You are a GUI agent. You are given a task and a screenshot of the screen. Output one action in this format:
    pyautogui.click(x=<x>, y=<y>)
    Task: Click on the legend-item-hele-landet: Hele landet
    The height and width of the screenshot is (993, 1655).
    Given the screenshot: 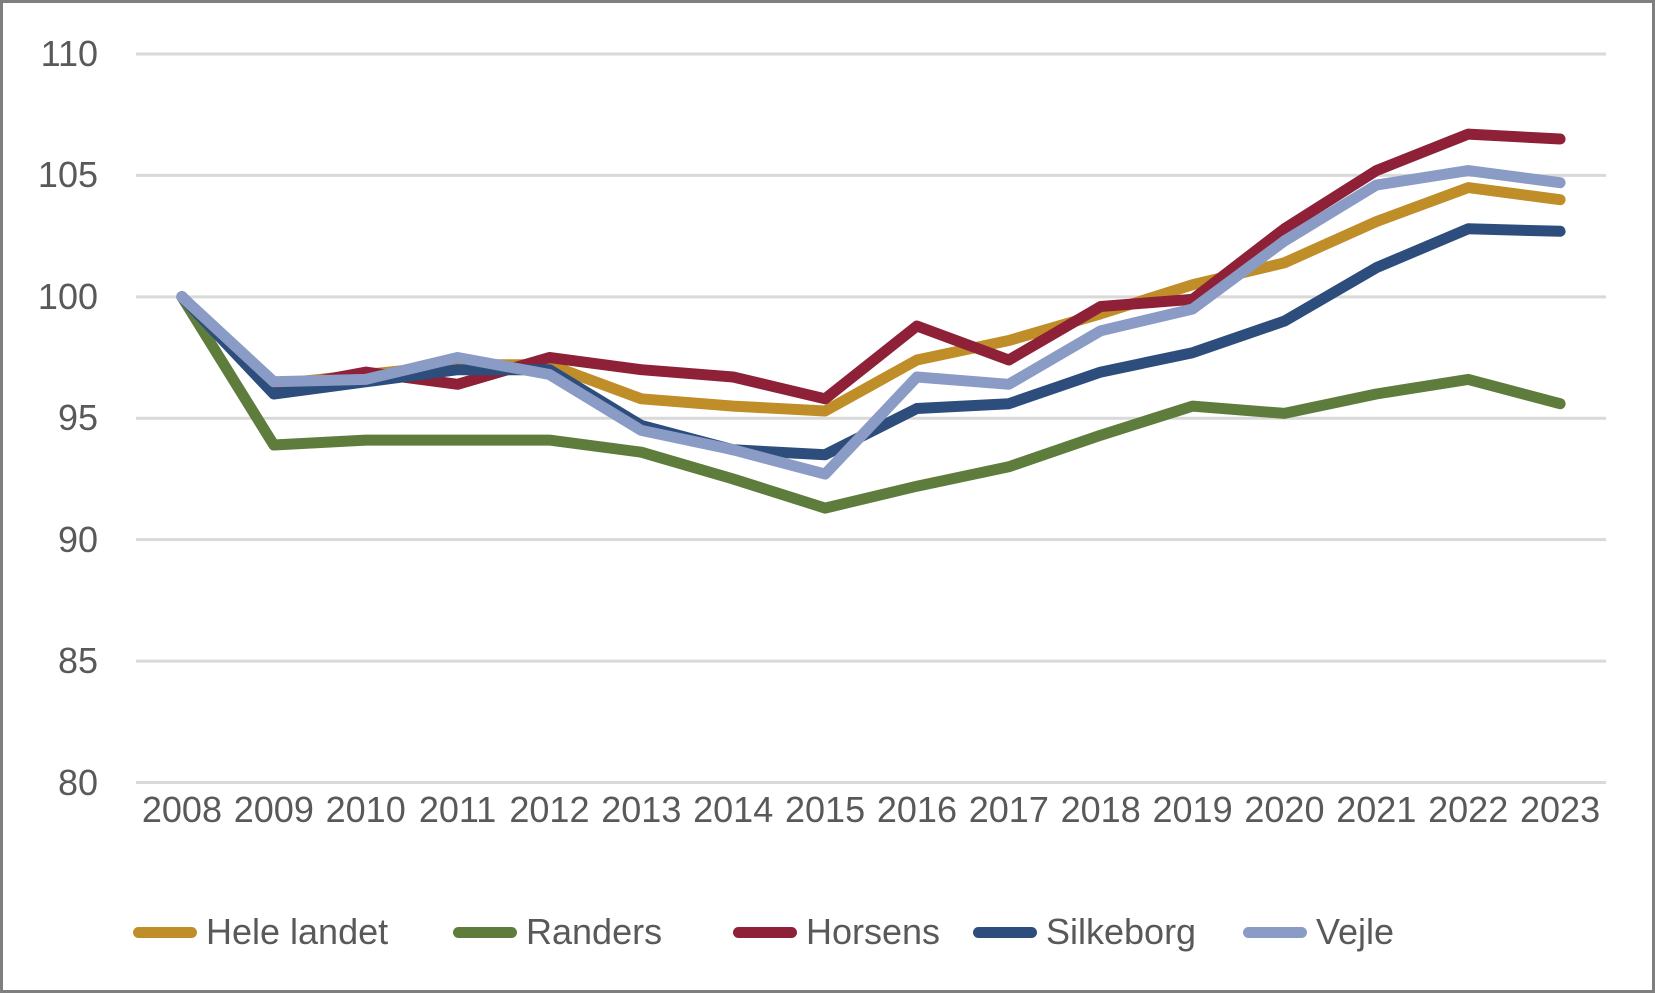 What is the action you would take?
    pyautogui.click(x=260, y=932)
    